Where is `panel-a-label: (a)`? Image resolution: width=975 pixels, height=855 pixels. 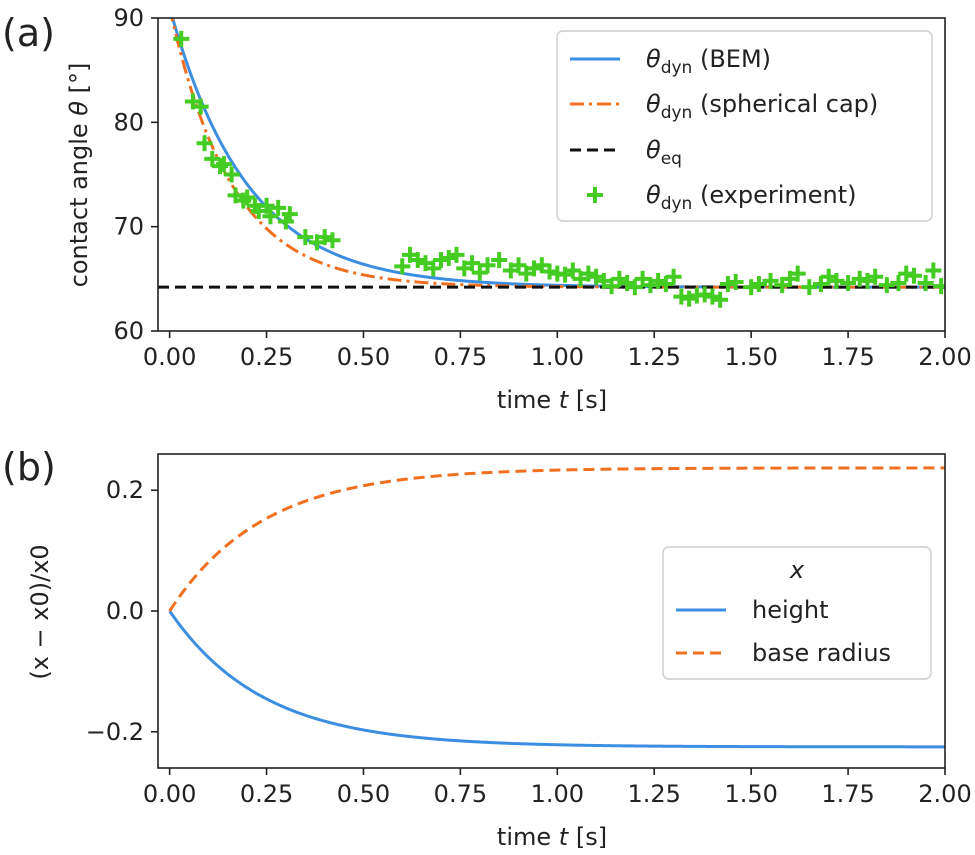 panel-a-label: (a) is located at coordinates (28, 33).